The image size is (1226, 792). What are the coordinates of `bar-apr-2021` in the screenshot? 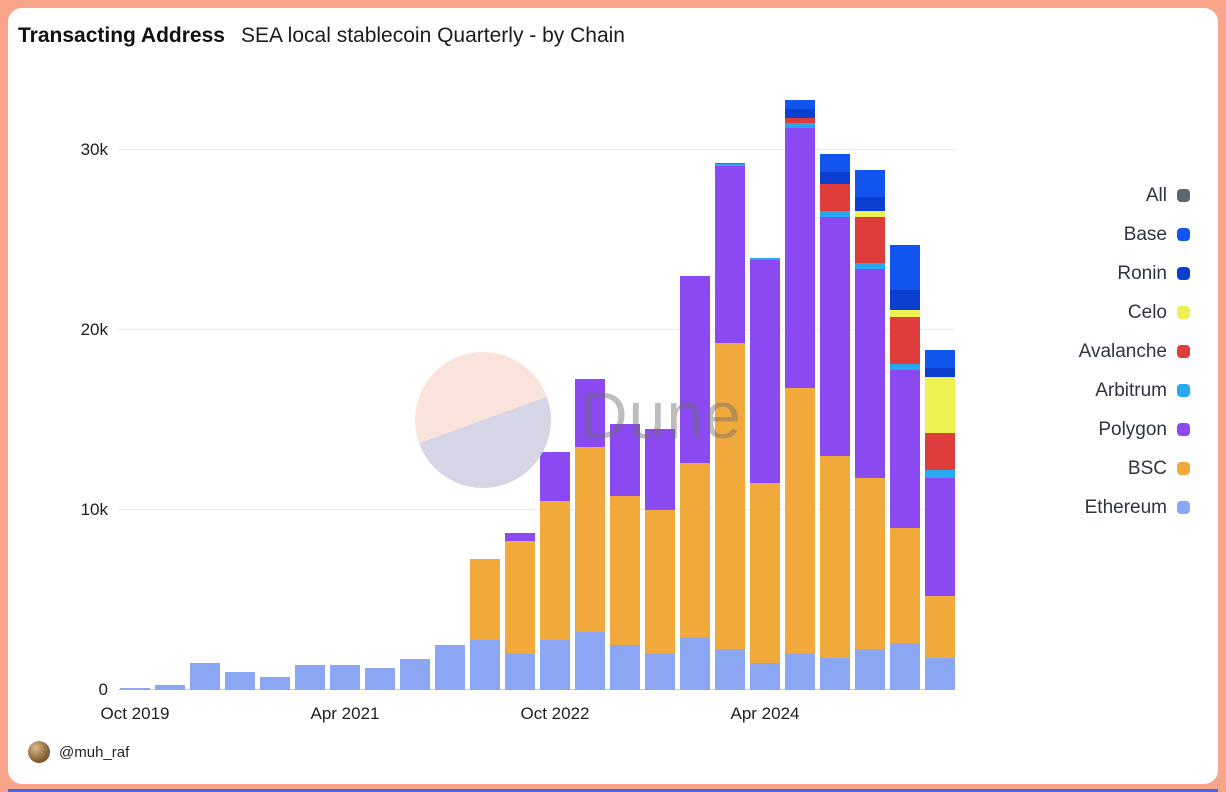 It's located at (345, 393).